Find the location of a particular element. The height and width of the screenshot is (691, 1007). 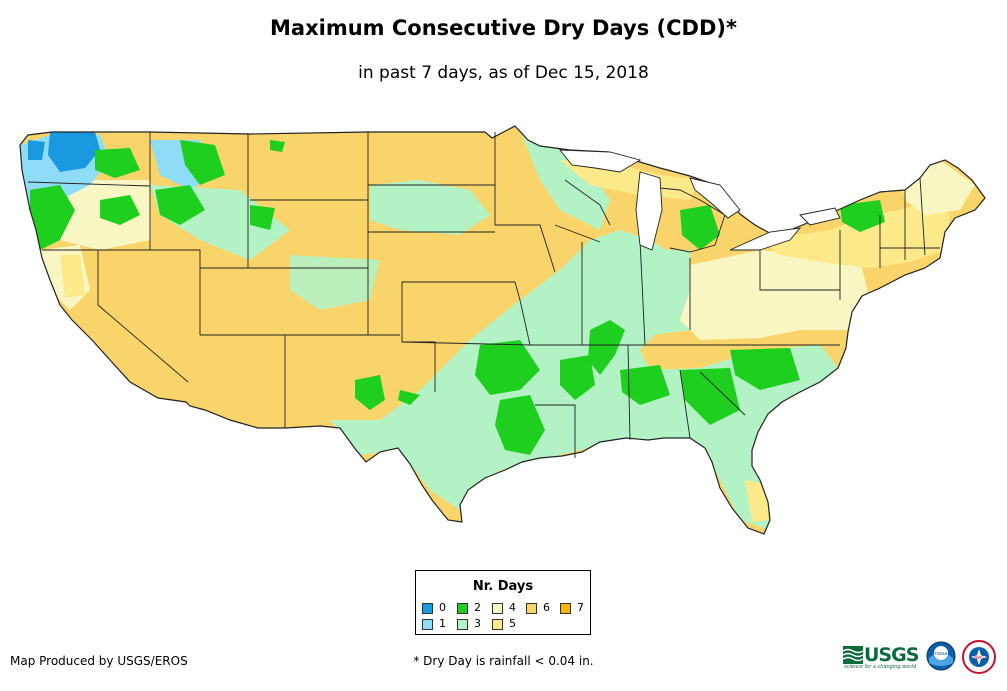

legend-label-7: 7 is located at coordinates (580, 607).